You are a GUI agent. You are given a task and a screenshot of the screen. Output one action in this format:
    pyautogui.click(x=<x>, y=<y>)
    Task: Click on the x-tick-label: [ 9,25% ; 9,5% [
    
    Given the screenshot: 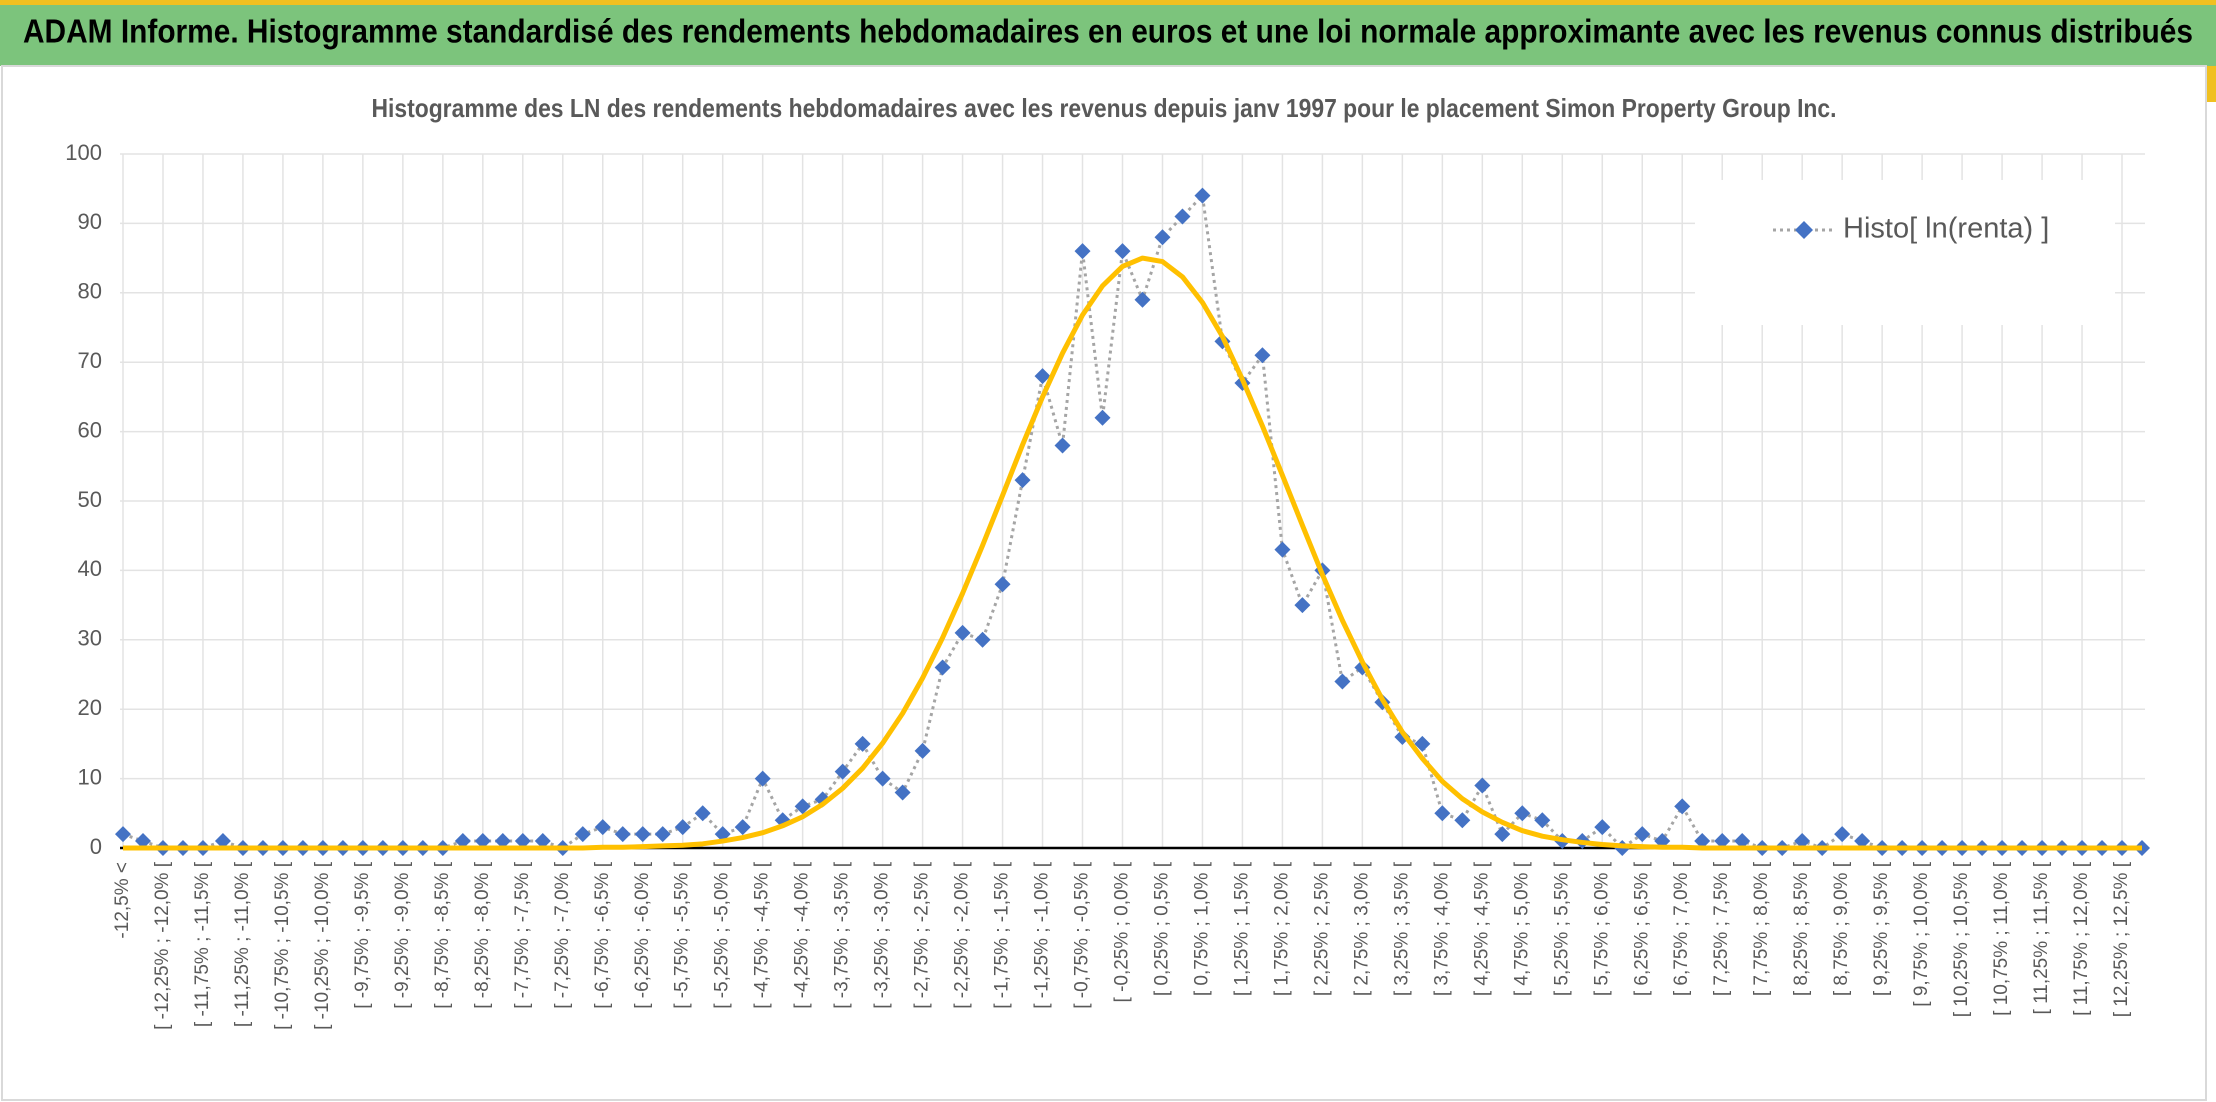 What is the action you would take?
    pyautogui.click(x=1881, y=928)
    